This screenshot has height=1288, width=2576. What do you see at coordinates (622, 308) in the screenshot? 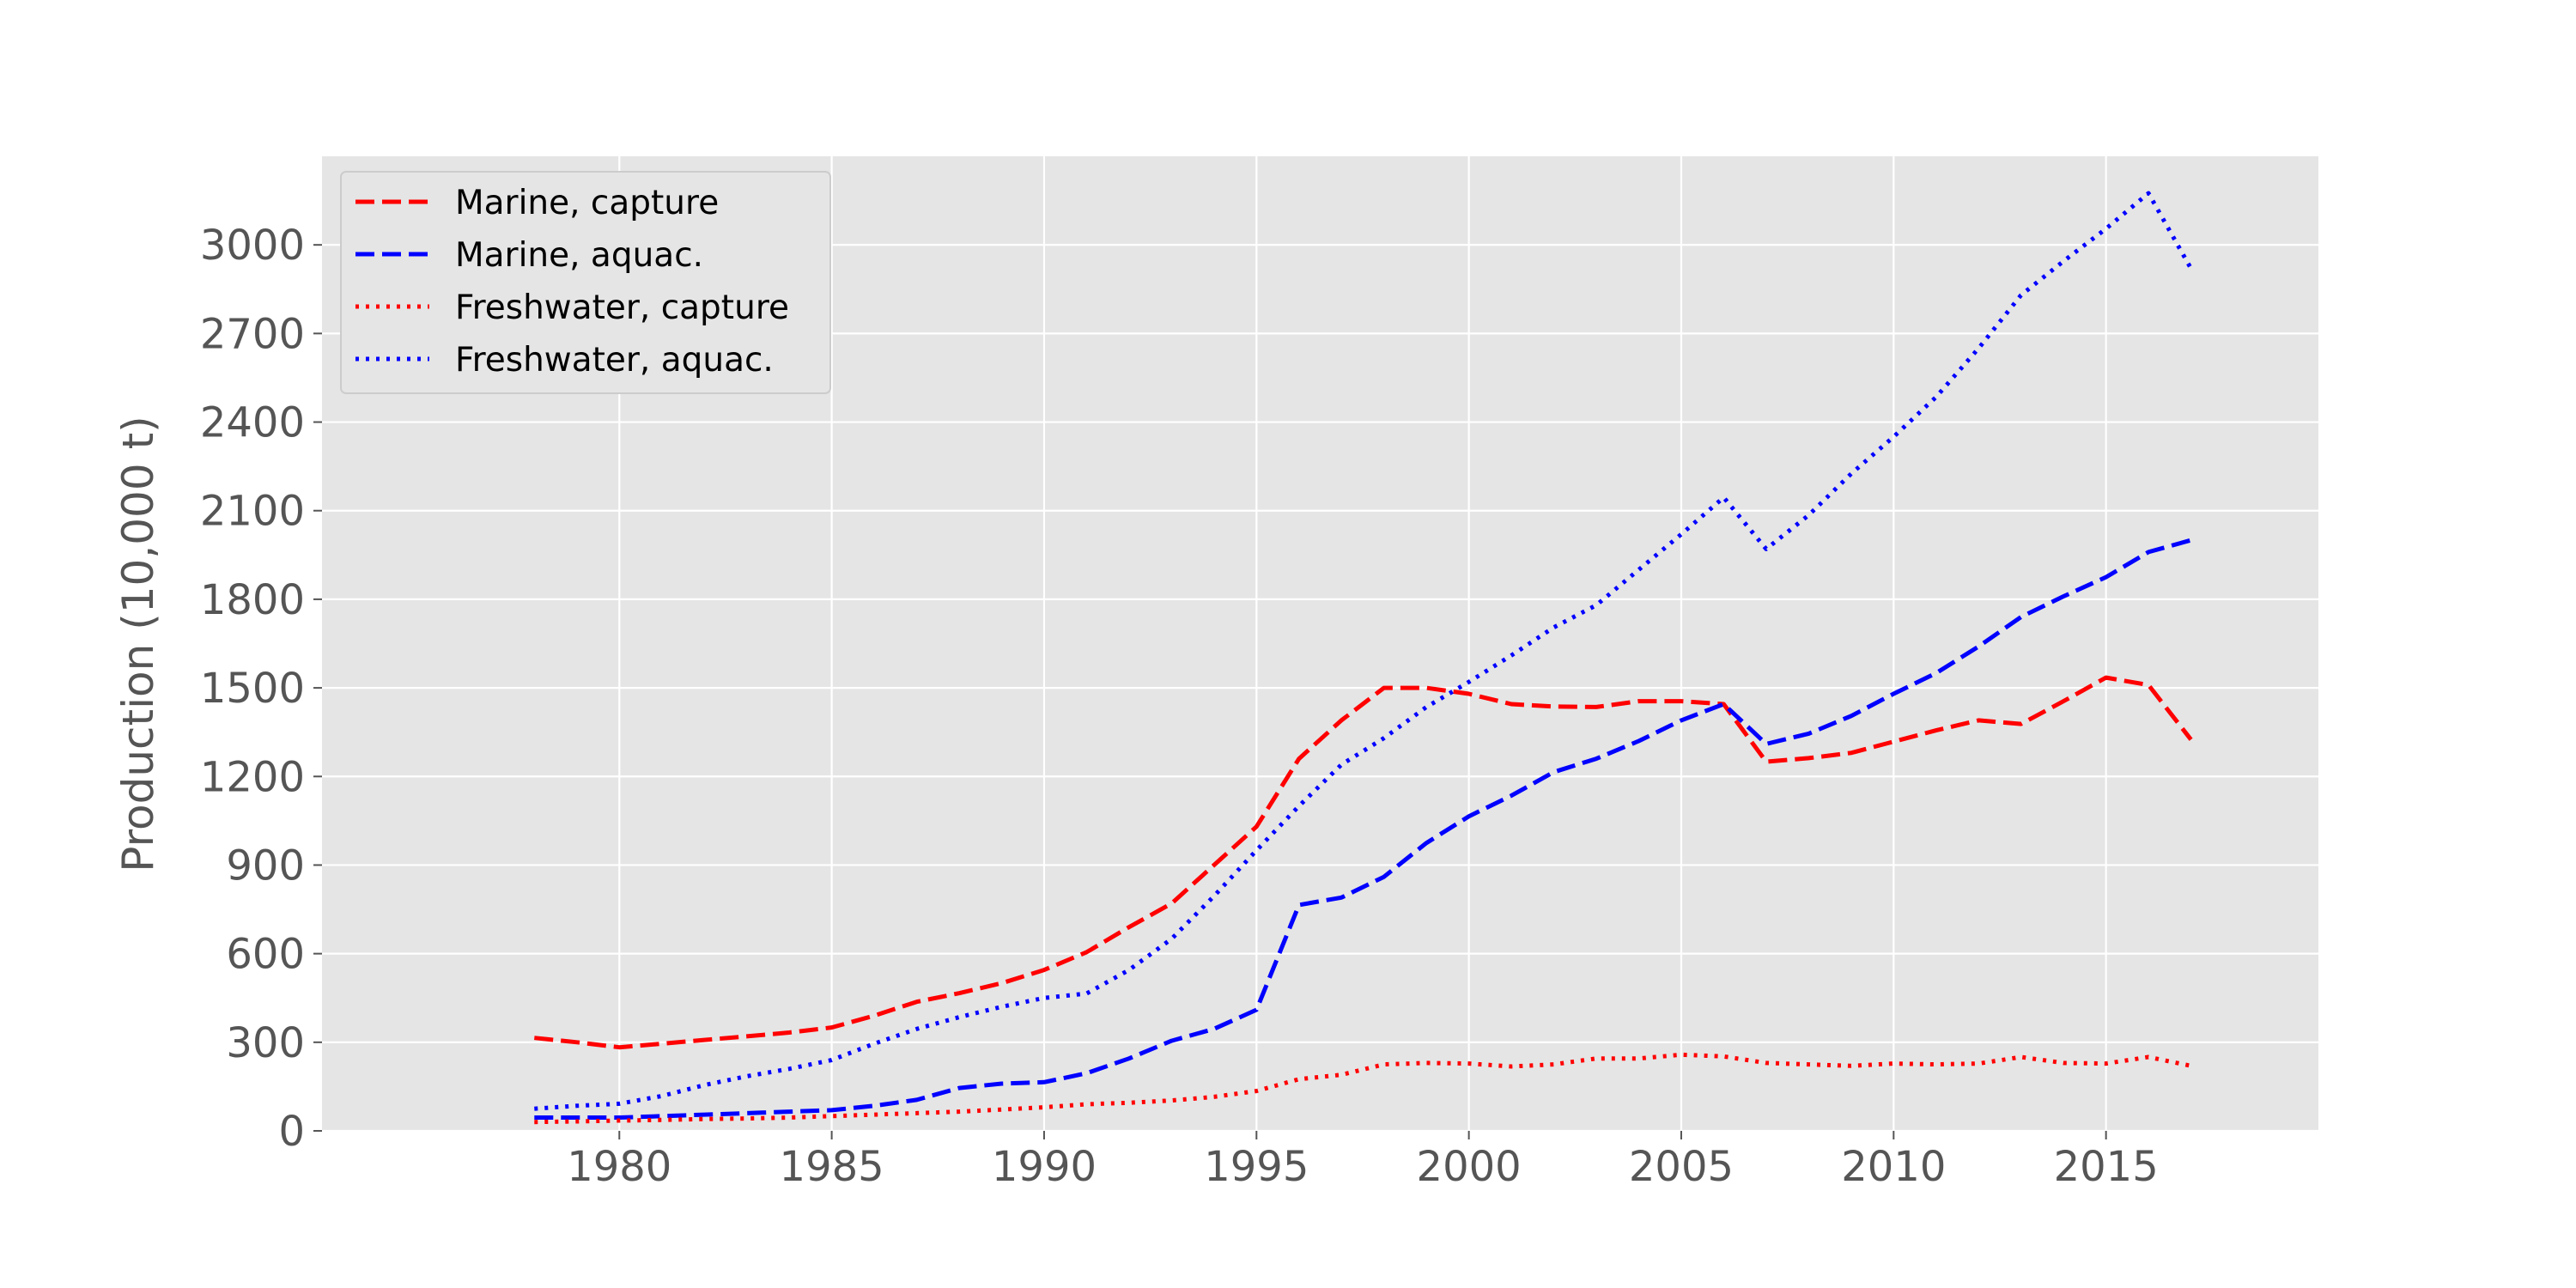
I see `legend-label: Freshwater, capture` at bounding box center [622, 308].